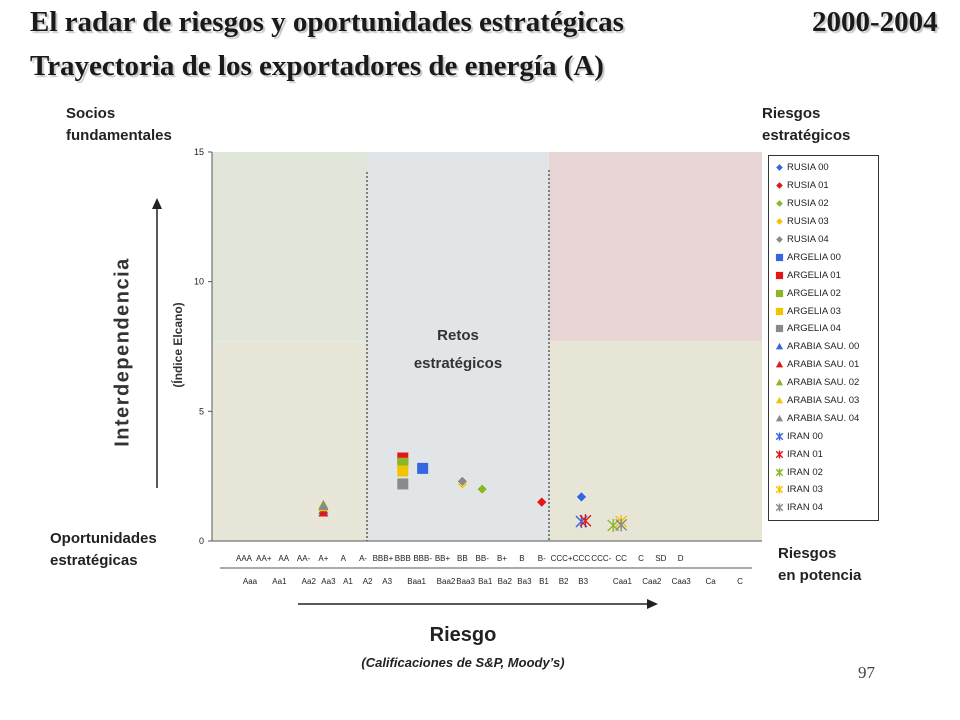  I want to click on legend-item: ARABIA SAU. 04, so click(823, 418).